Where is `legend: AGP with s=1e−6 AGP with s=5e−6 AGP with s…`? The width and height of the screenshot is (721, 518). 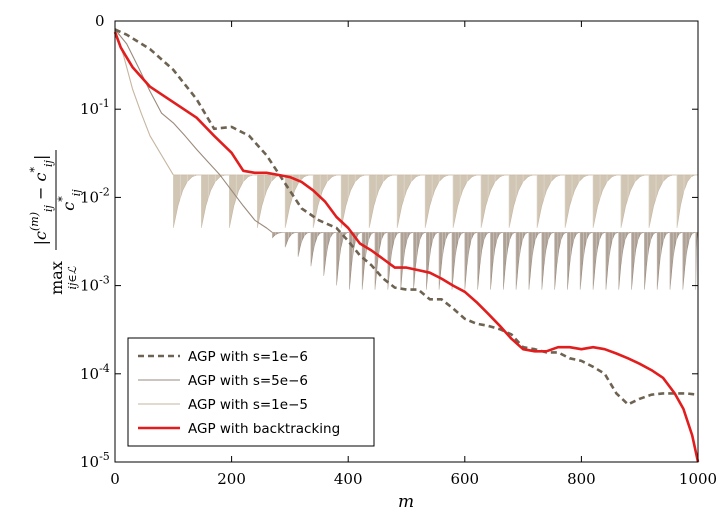
legend: AGP with s=1e−6 AGP with s=5e−6 AGP with s… is located at coordinates (251, 392).